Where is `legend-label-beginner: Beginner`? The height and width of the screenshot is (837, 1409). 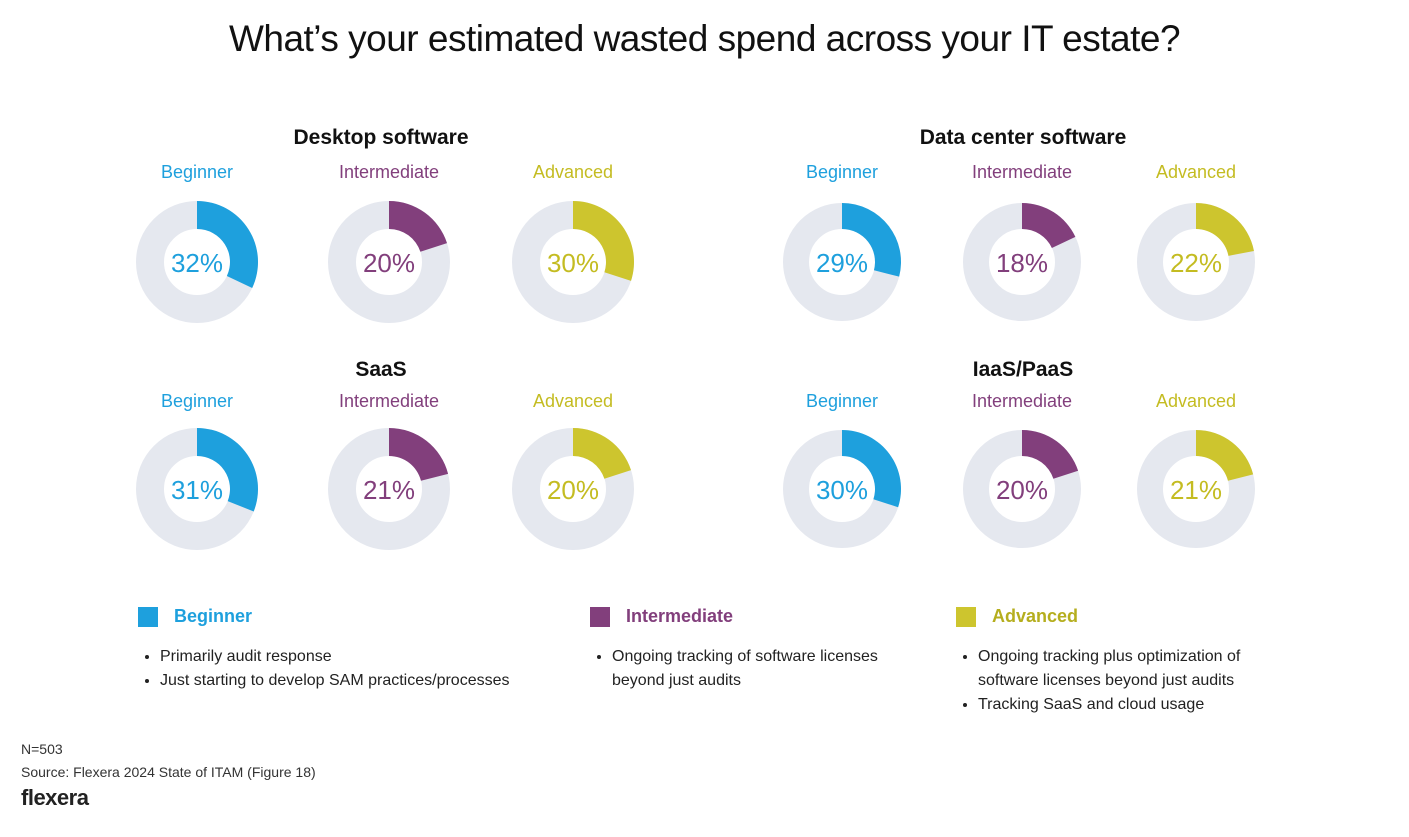 legend-label-beginner: Beginner is located at coordinates (213, 616).